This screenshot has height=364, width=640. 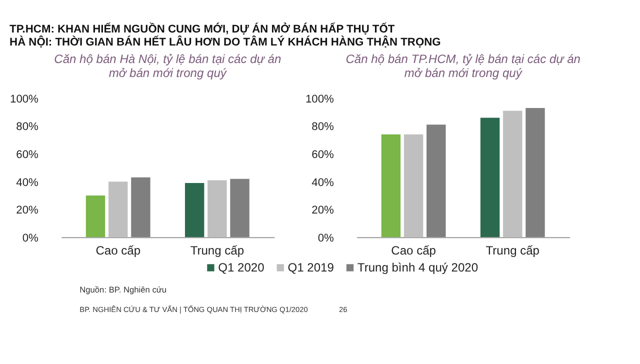 What do you see at coordinates (123, 289) in the screenshot?
I see `text: Nguồn: BP. Nghiên cứu` at bounding box center [123, 289].